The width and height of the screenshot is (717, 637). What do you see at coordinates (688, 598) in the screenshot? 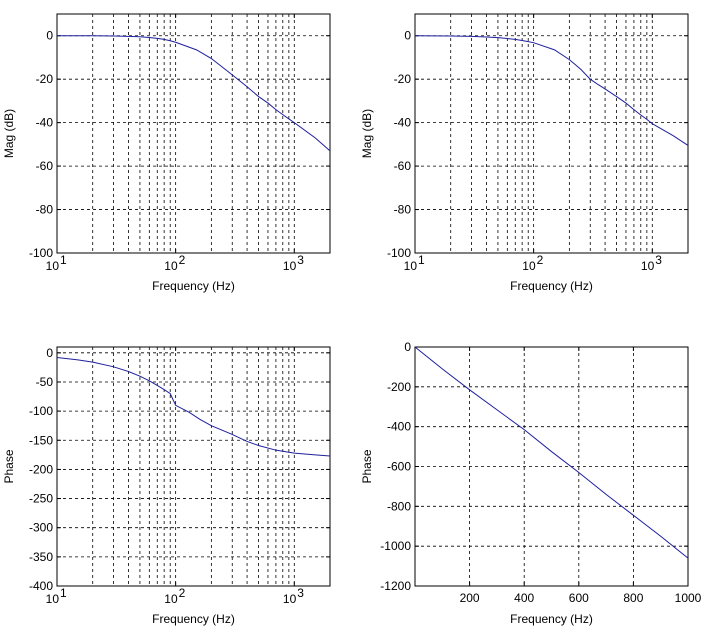
I see `x-tick-label: 1000` at bounding box center [688, 598].